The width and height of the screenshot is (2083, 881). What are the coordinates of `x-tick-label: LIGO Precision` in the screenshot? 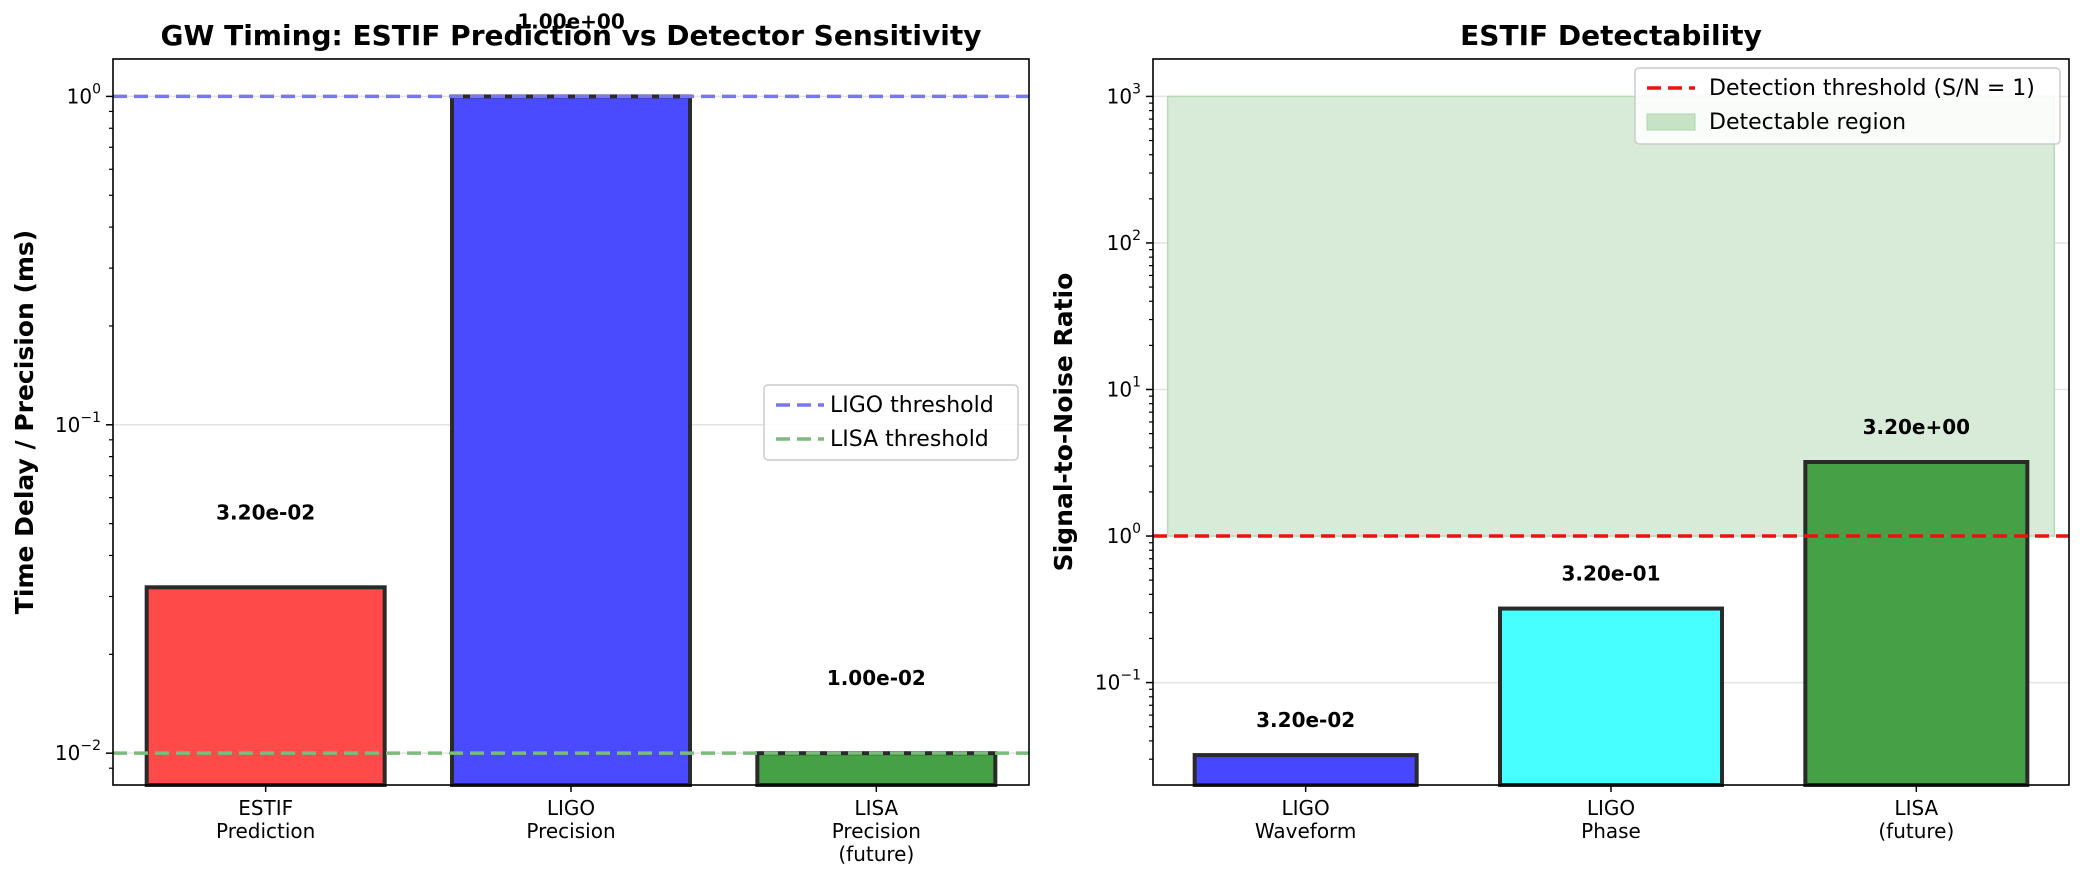 It's located at (570, 819).